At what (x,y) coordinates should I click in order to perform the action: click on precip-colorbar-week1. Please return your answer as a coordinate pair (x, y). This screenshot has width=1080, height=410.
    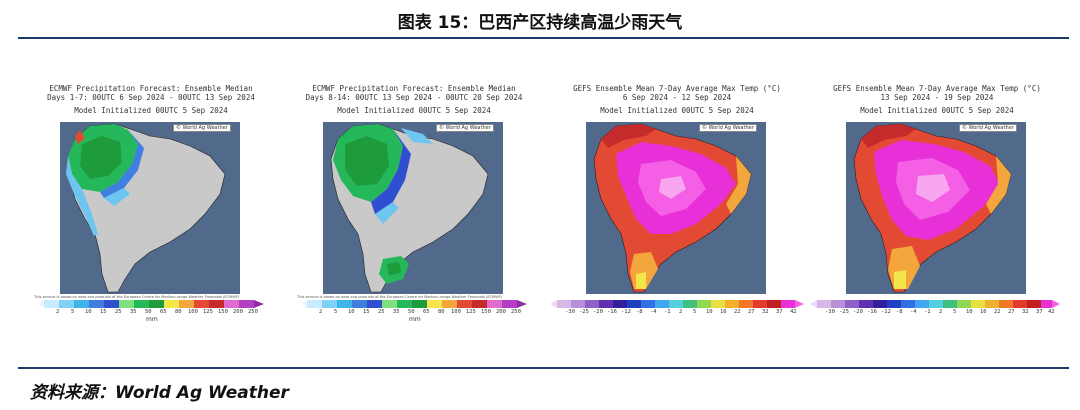
    Looking at the image, I should click on (151, 304).